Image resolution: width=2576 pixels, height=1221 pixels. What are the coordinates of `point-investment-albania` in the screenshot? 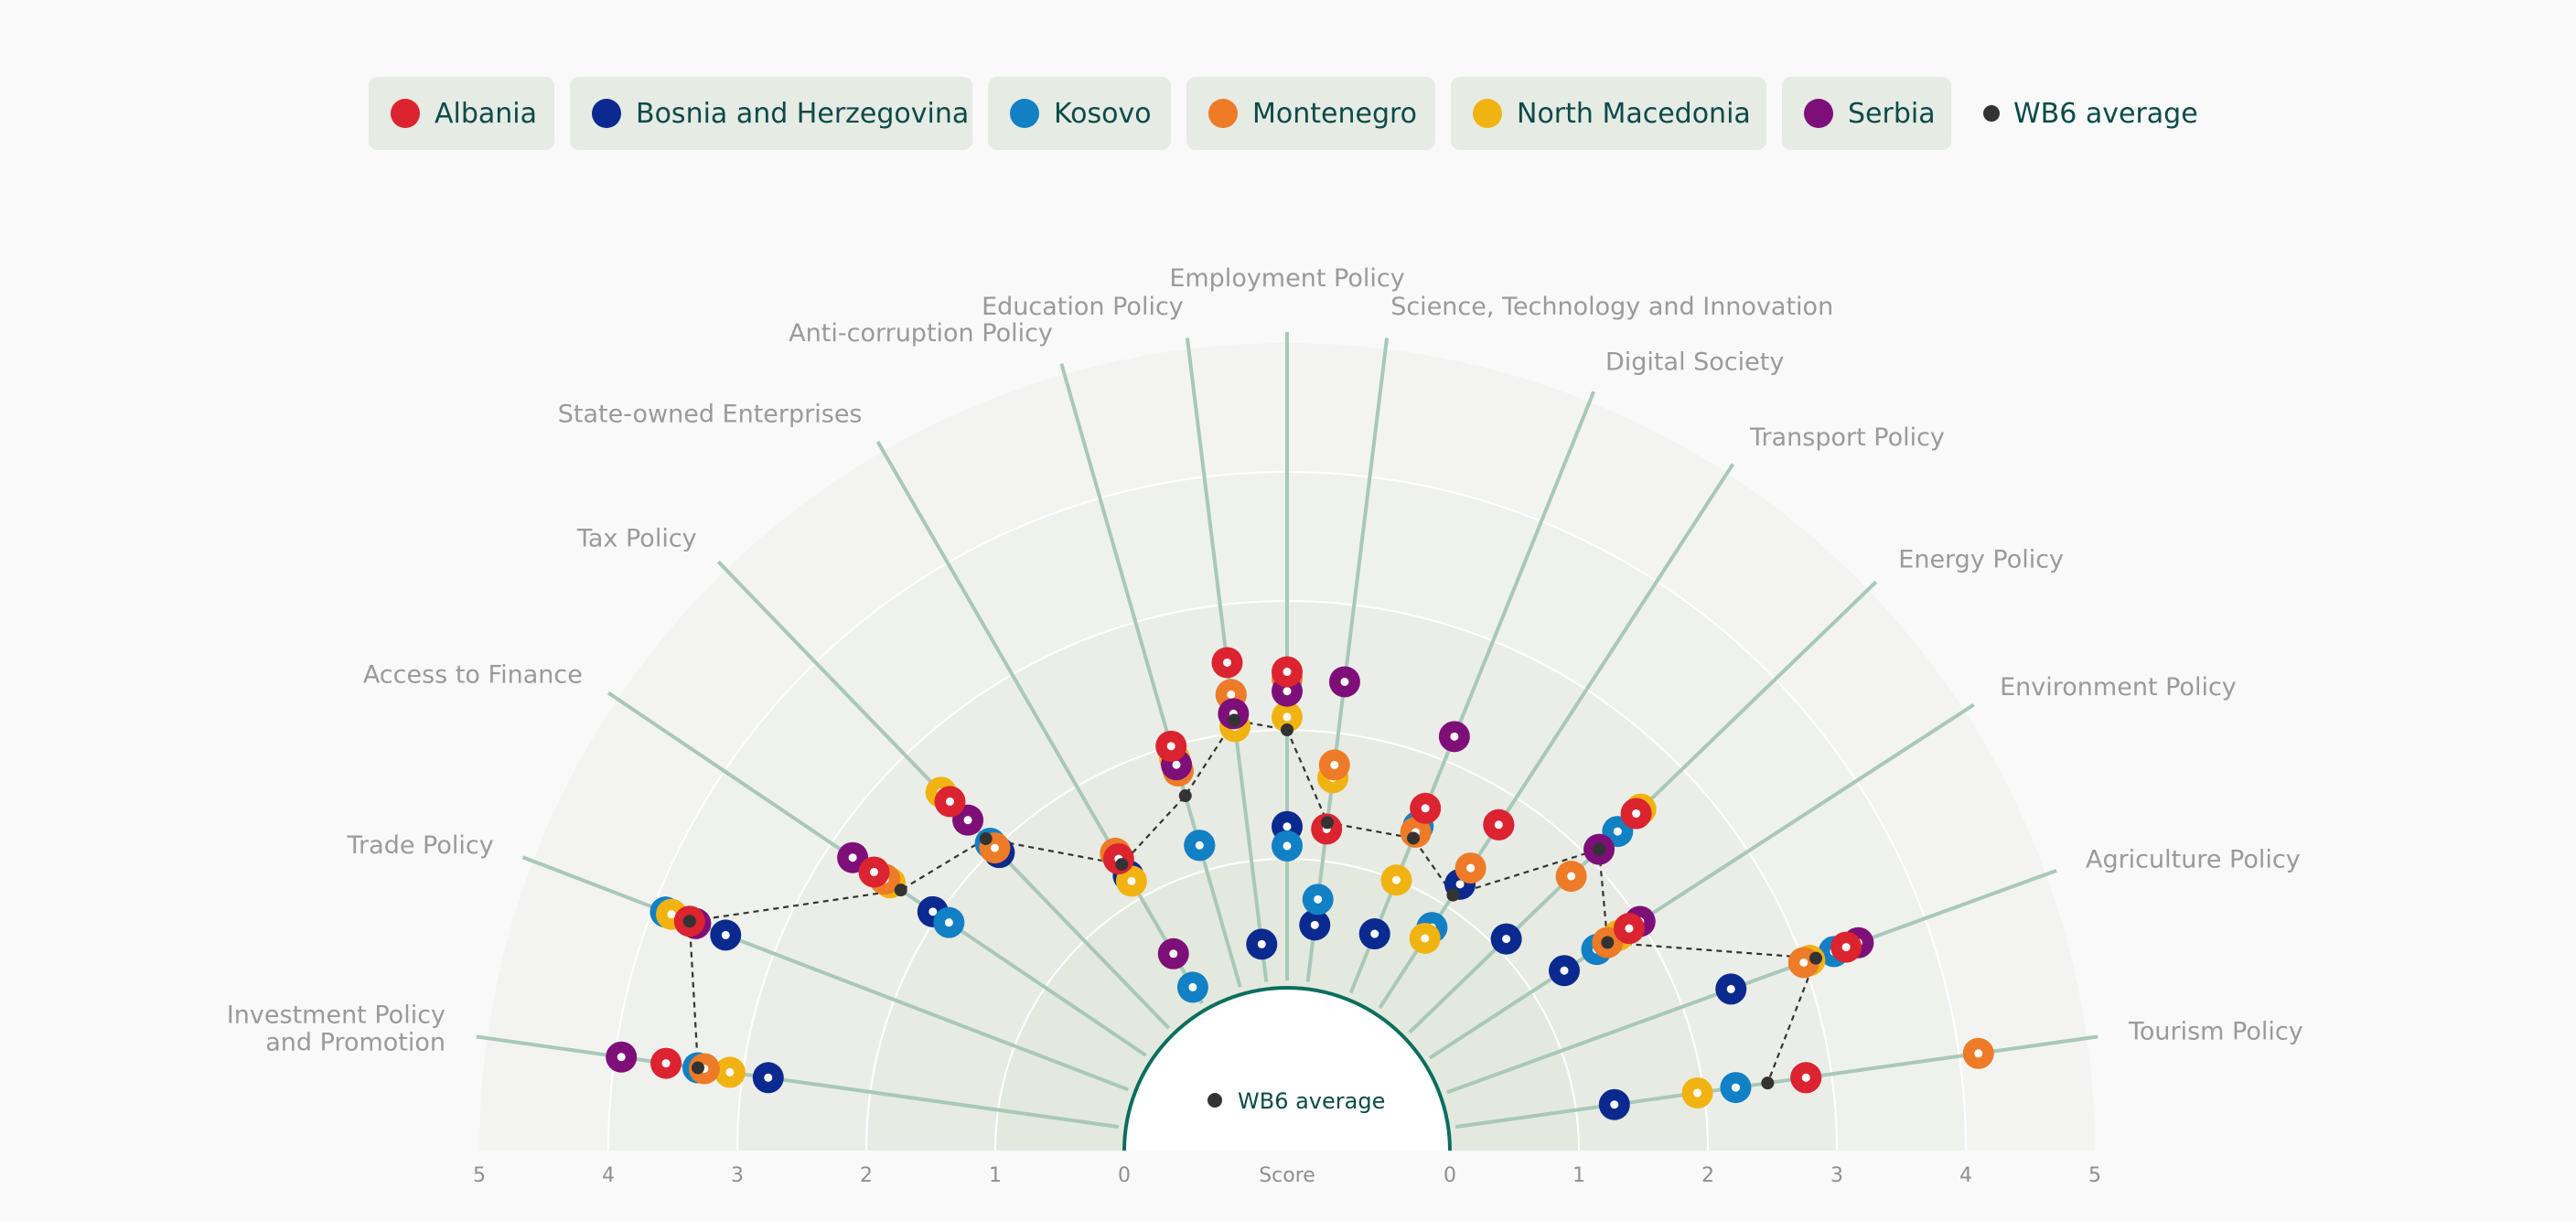 It's located at (666, 1063).